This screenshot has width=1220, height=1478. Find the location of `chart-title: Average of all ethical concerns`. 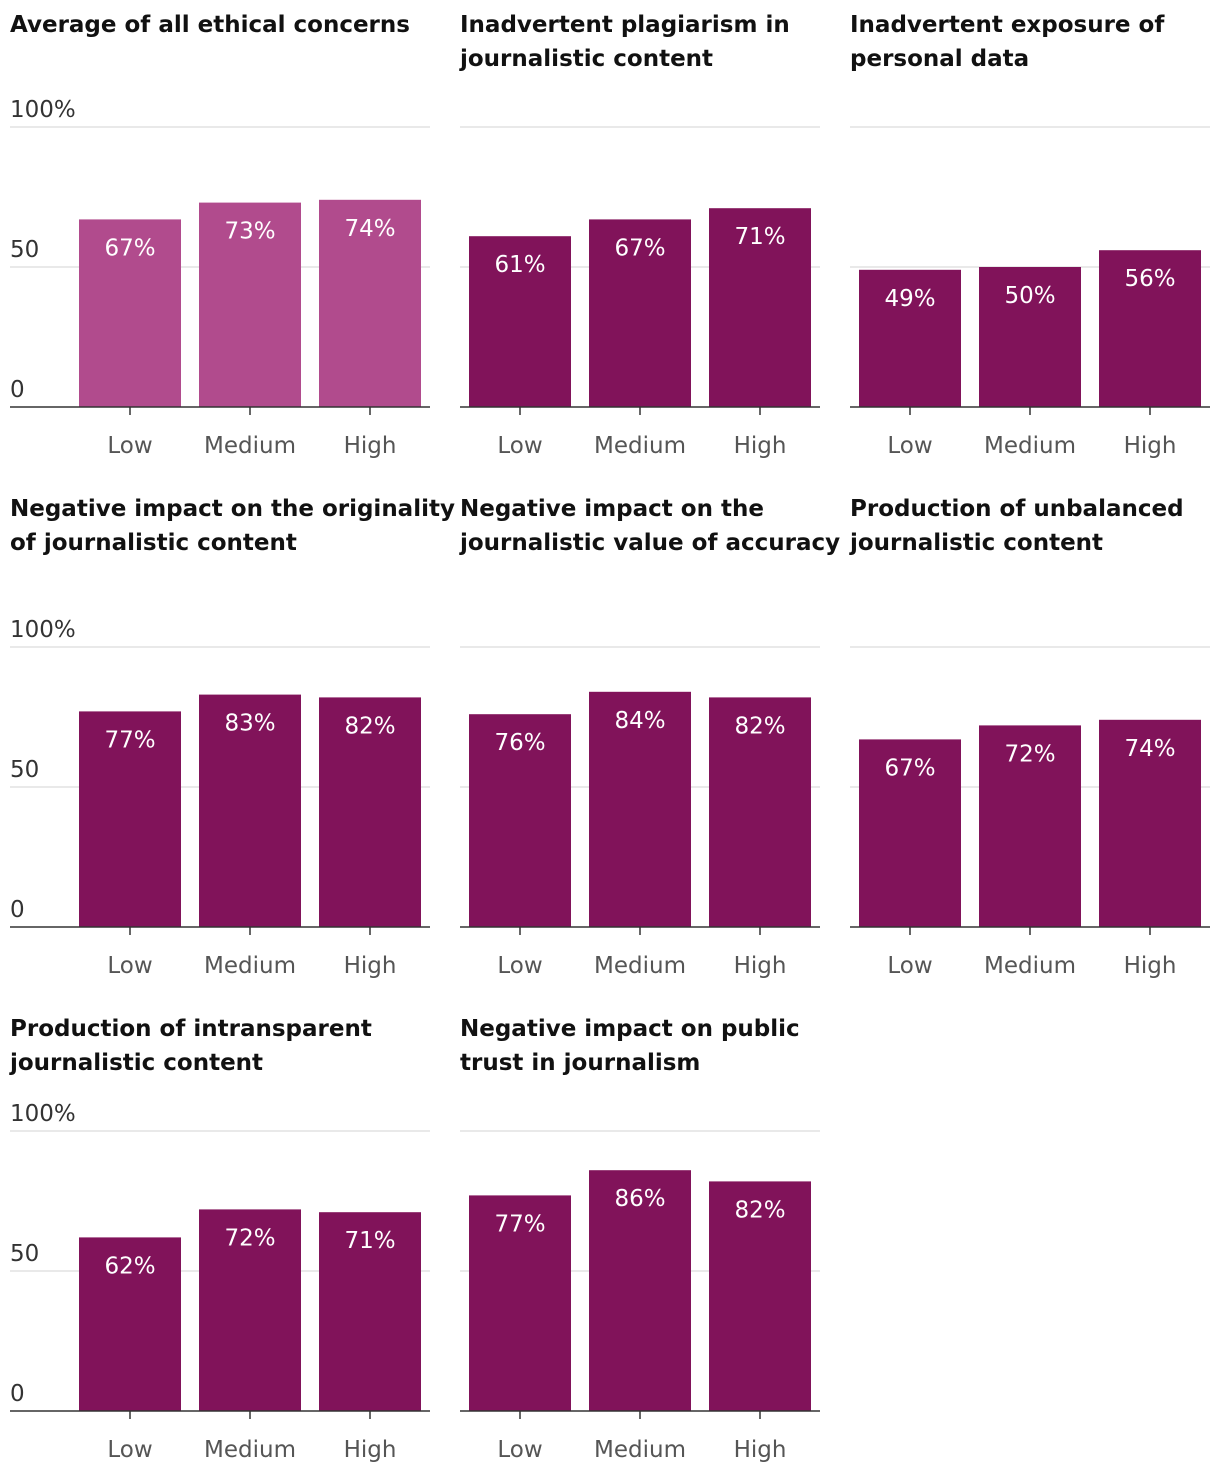

chart-title: Average of all ethical concerns is located at coordinates (210, 25).